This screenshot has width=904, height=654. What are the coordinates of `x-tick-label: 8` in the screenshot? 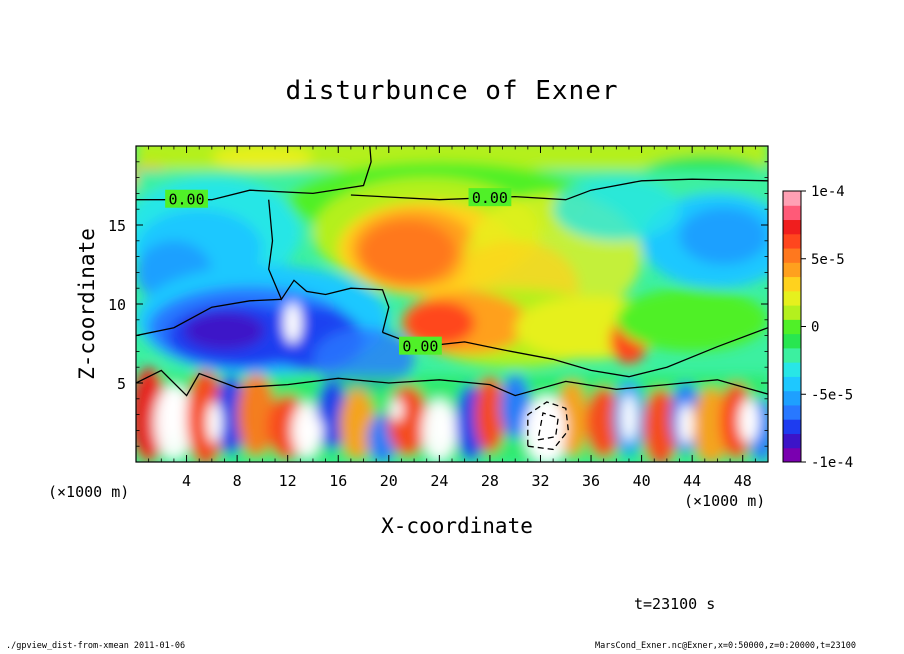 It's located at (237, 481).